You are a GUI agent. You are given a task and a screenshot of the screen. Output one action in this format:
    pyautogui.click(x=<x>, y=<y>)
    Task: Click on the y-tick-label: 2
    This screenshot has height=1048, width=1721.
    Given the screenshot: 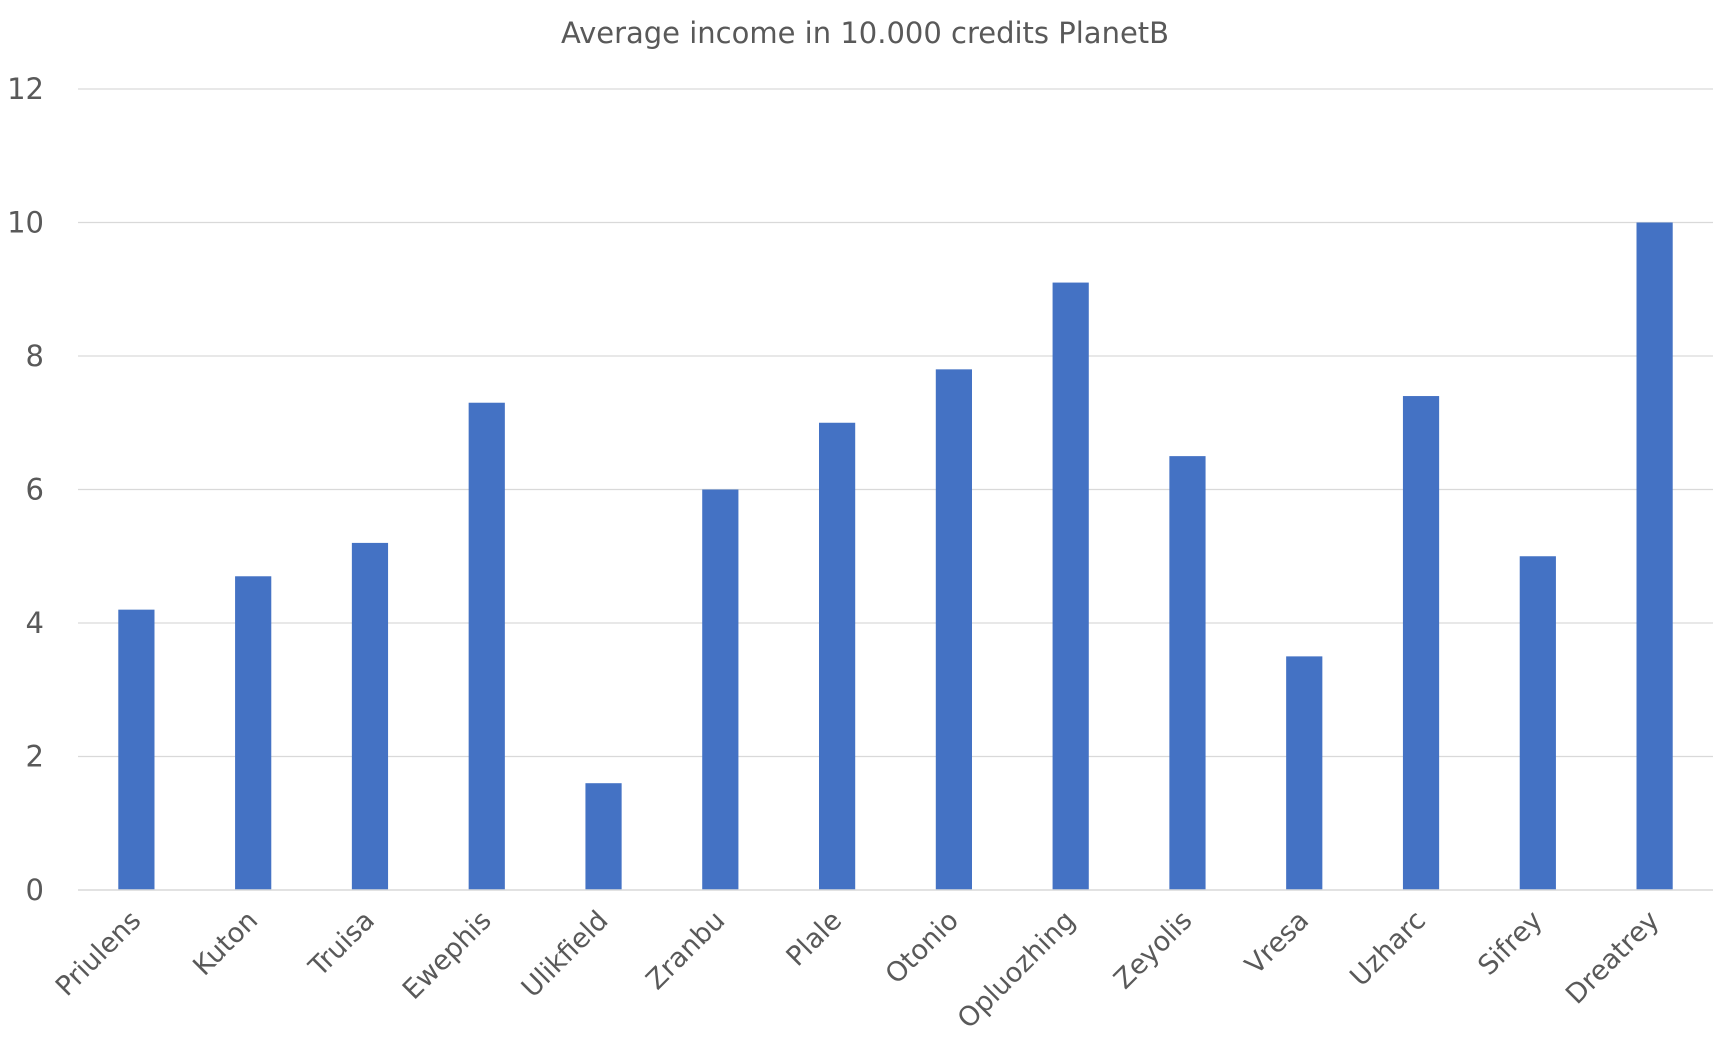 What is the action you would take?
    pyautogui.click(x=35, y=757)
    